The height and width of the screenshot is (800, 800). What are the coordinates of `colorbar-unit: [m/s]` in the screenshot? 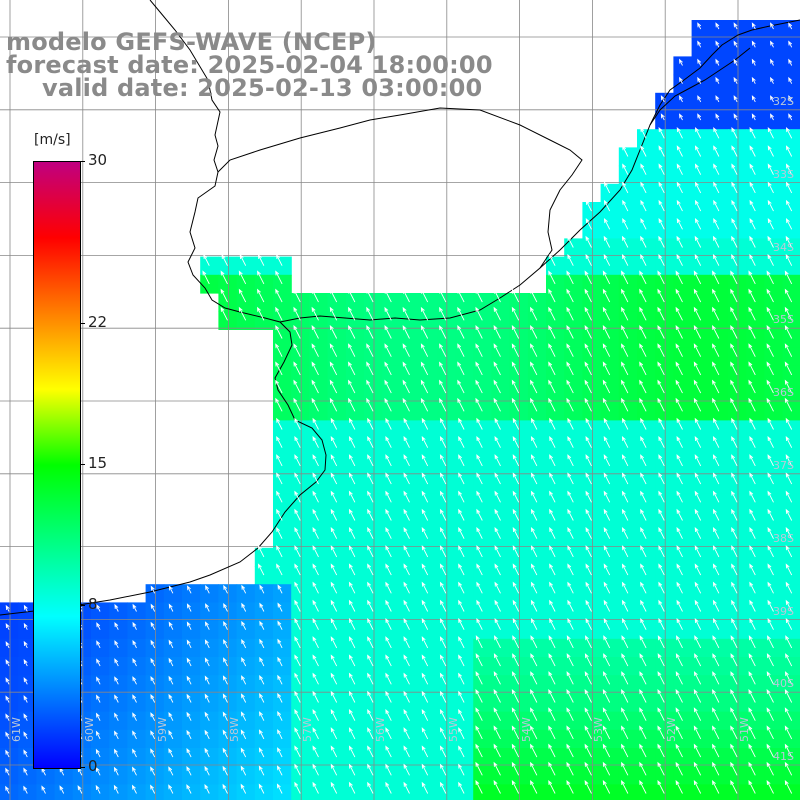 It's located at (52, 140).